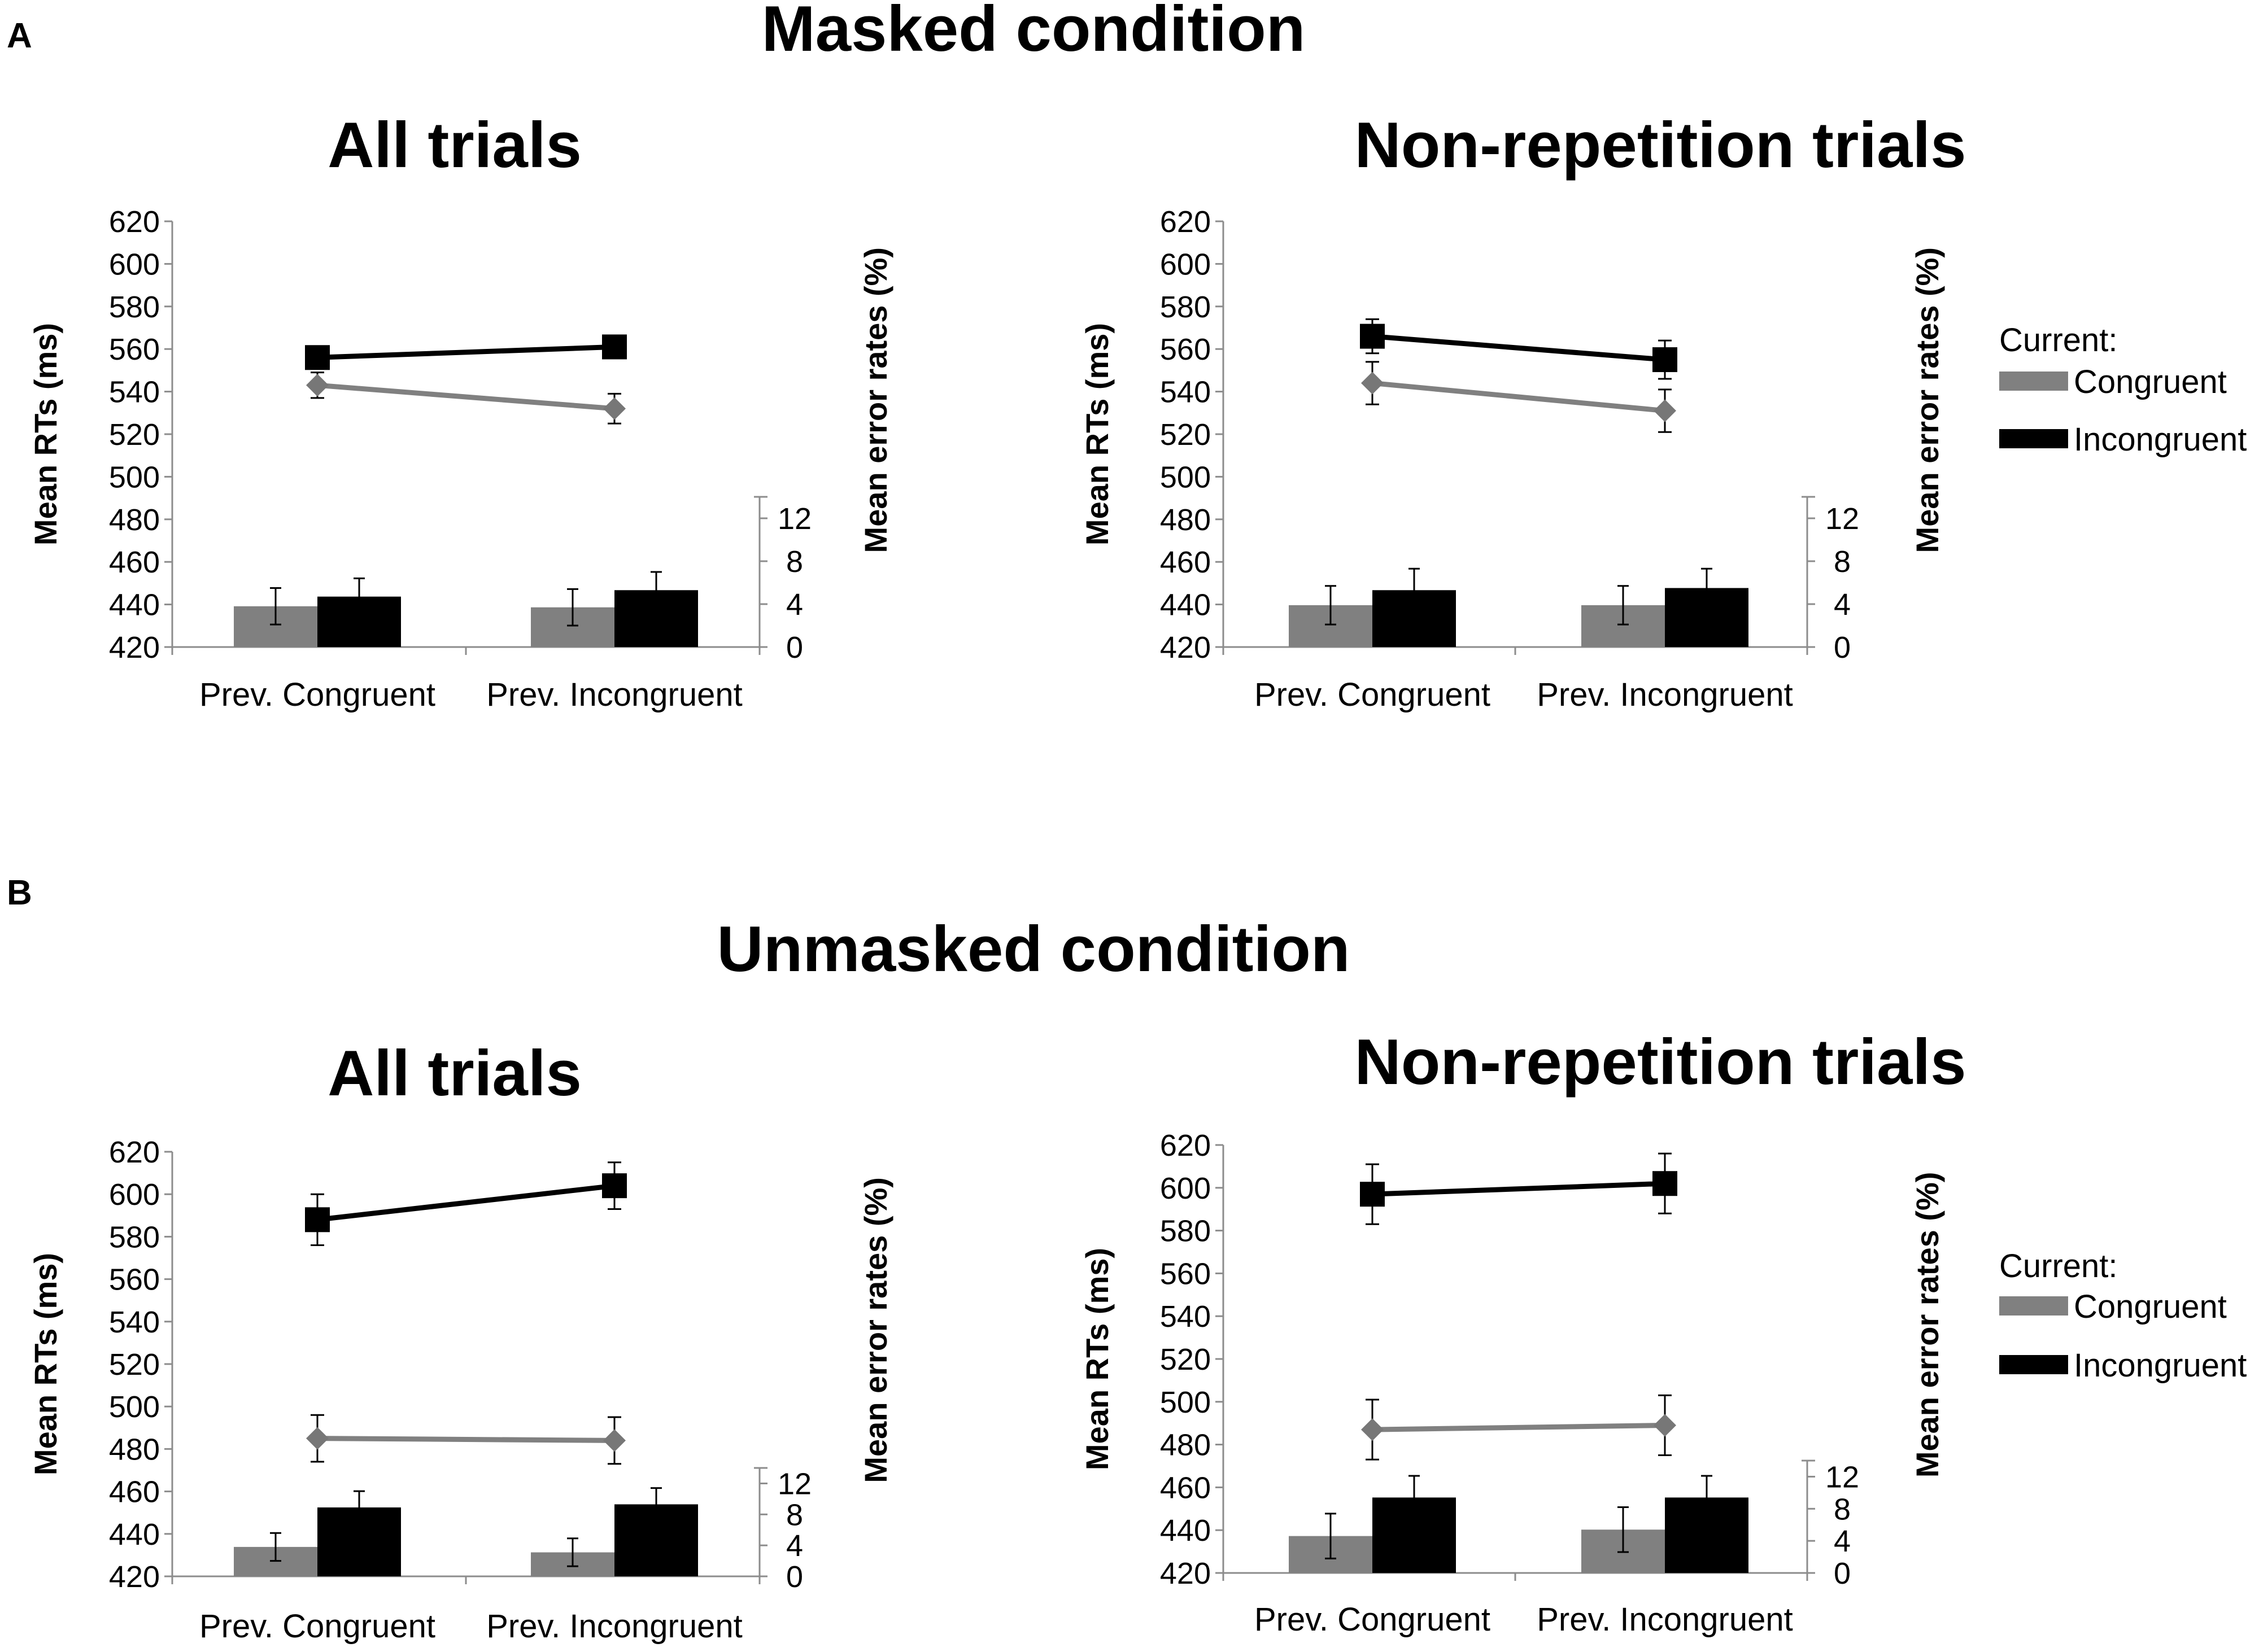 The height and width of the screenshot is (1652, 2259). I want to click on section-title-masked: Masked condition, so click(1034, 32).